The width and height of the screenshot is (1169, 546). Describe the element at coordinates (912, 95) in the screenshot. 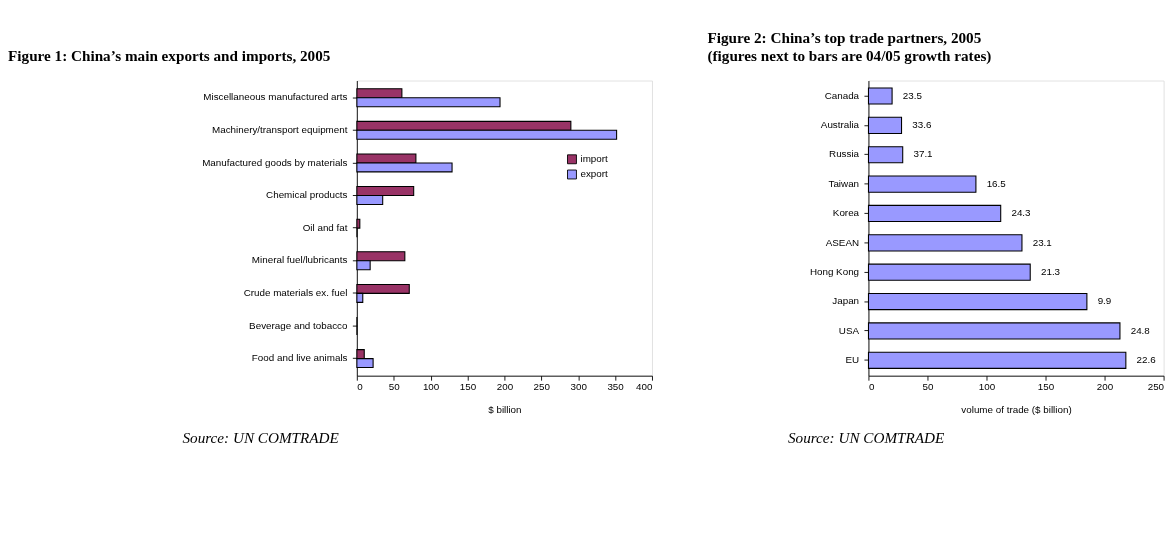

I see `annotation: 23.5` at that location.